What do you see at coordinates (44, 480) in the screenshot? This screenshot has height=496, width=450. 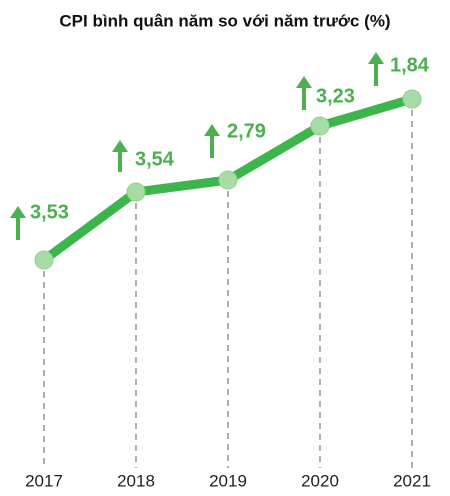 I see `year-label: 2017` at bounding box center [44, 480].